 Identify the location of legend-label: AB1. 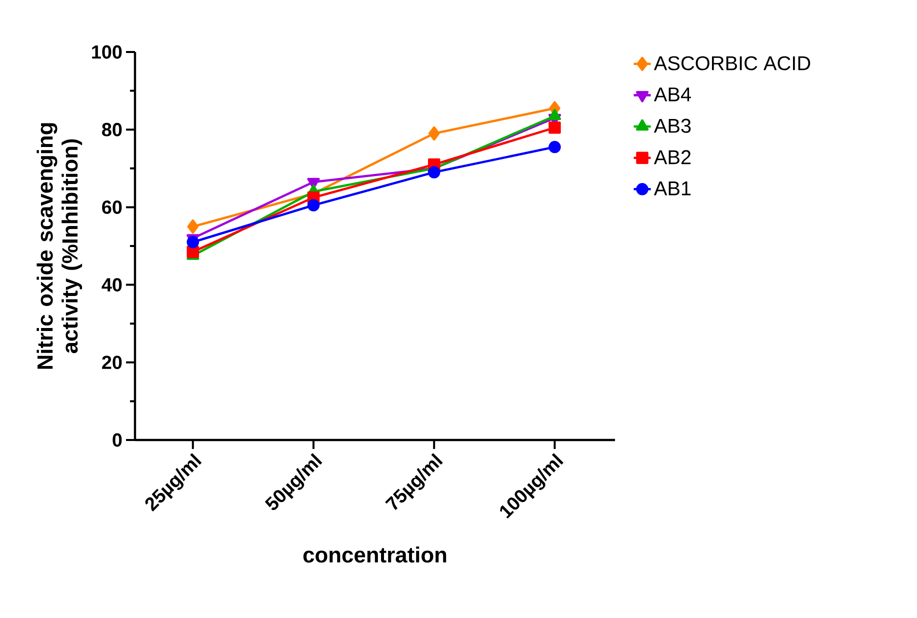
(672, 189).